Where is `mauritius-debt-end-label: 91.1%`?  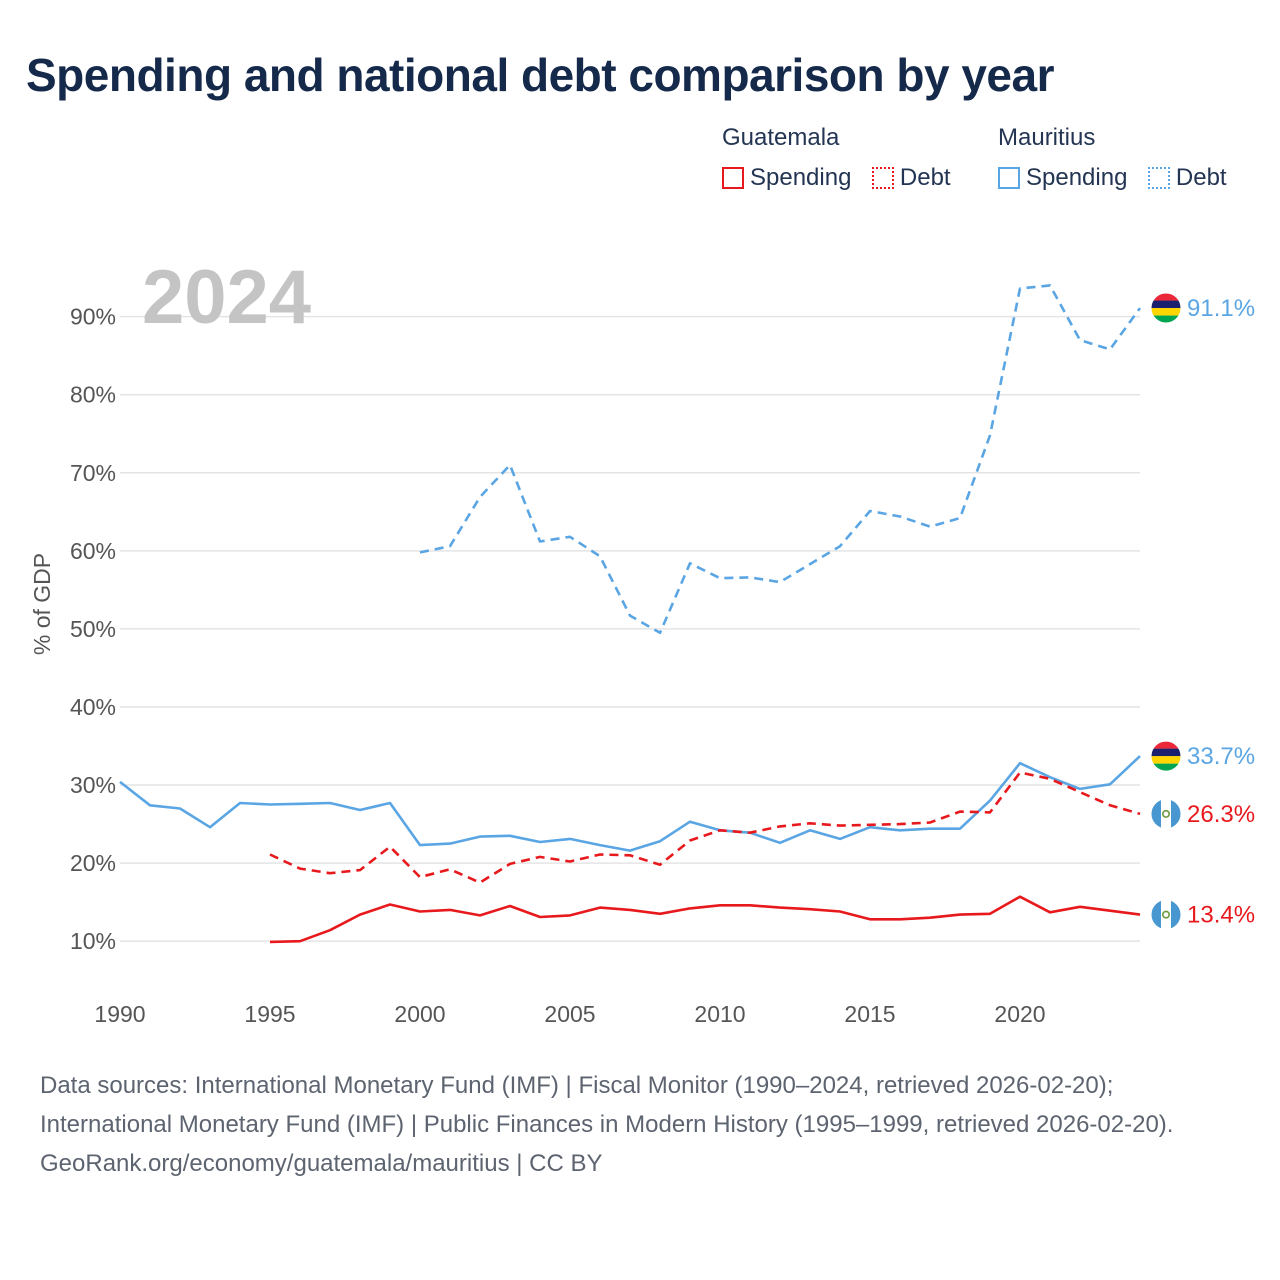
mauritius-debt-end-label: 91.1% is located at coordinates (1221, 308).